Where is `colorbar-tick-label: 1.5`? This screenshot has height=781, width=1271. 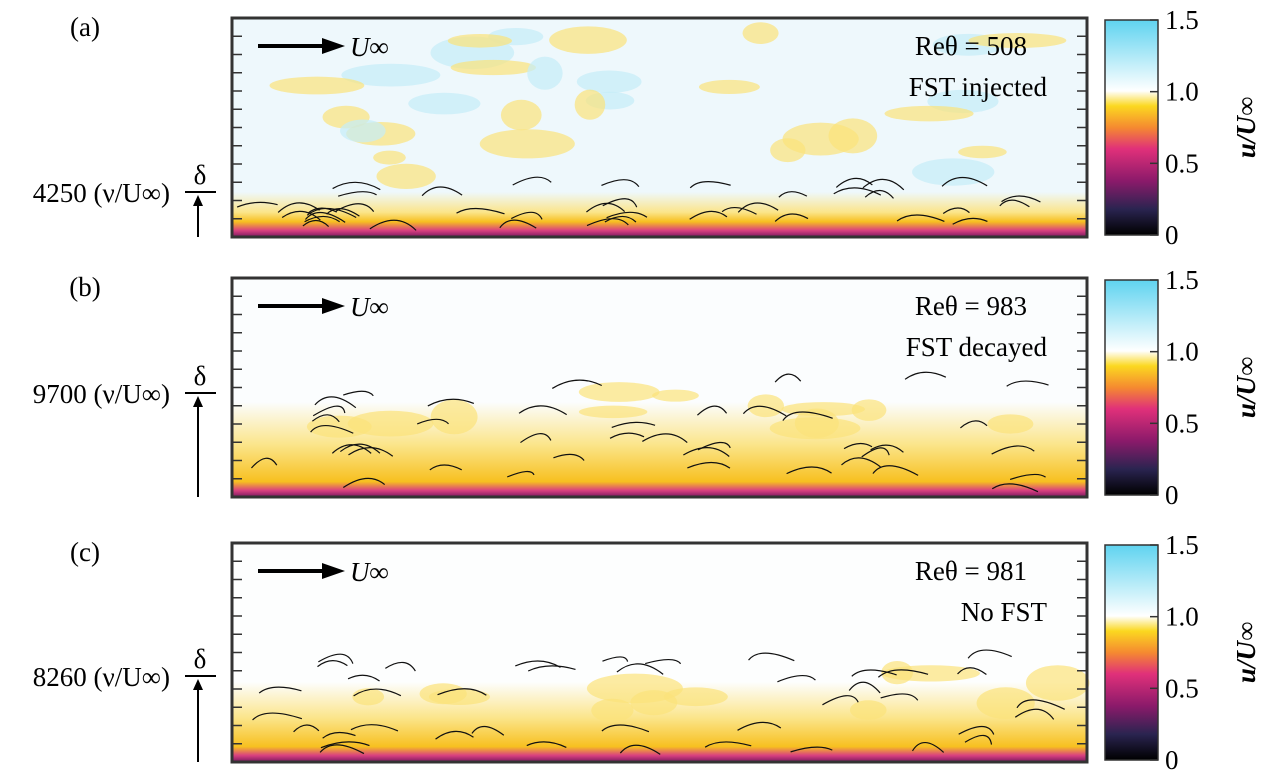
colorbar-tick-label: 1.5 is located at coordinates (1182, 545).